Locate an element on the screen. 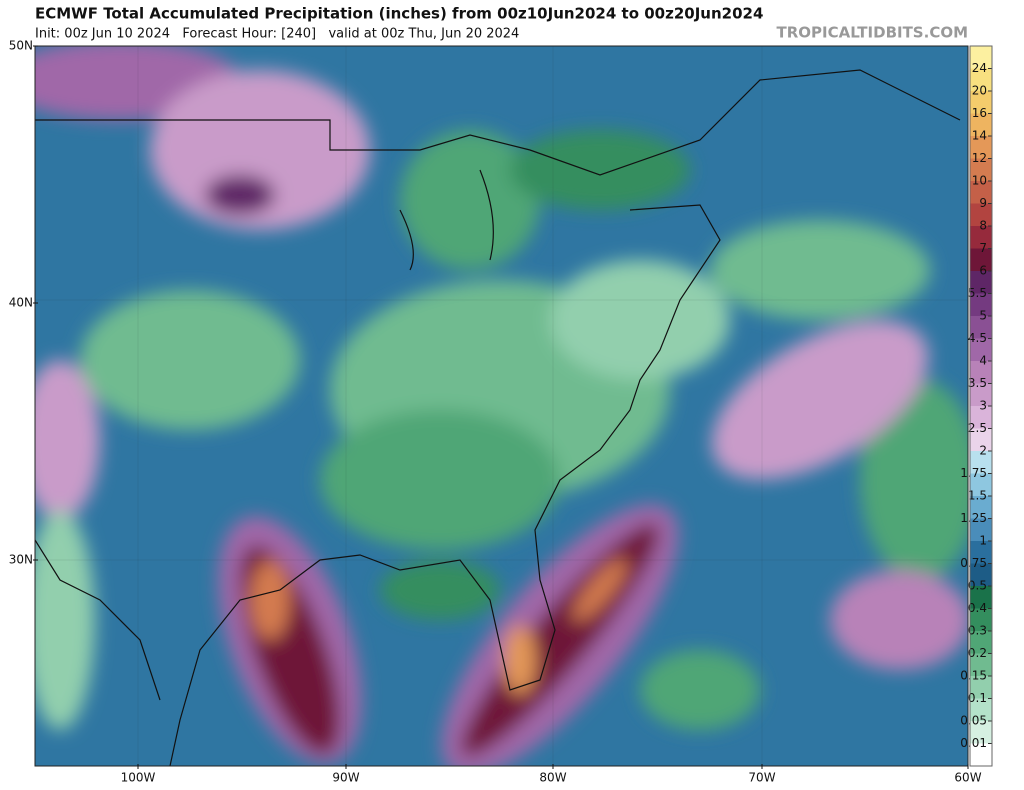  colorbar-label: 2 is located at coordinates (983, 451).